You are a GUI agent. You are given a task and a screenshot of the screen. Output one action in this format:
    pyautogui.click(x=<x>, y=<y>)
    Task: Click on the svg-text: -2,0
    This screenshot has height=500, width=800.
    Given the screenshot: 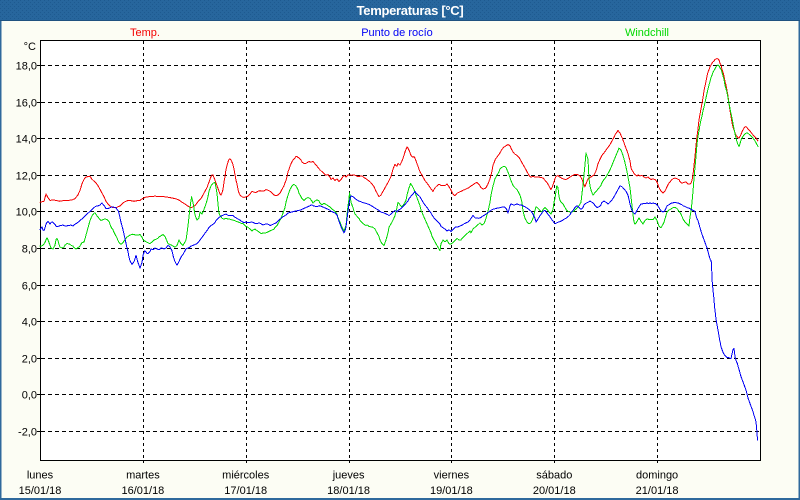 What is the action you would take?
    pyautogui.click(x=27, y=433)
    